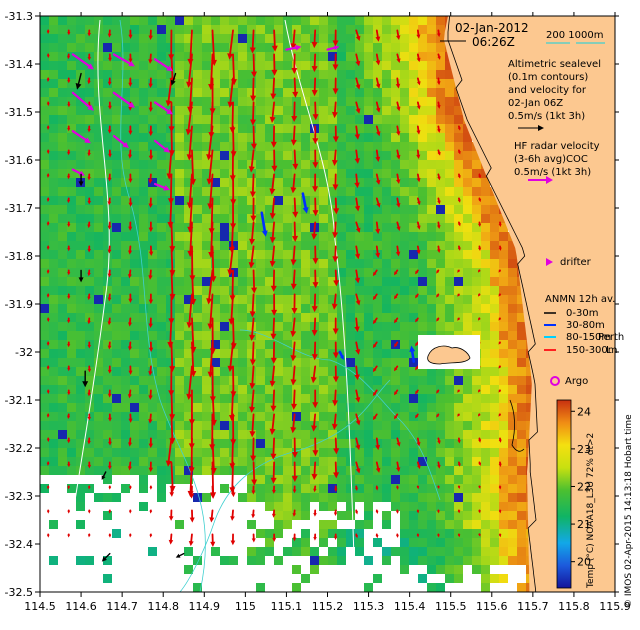  Describe the element at coordinates (298, 47) in the screenshot. I see `hf-radar-arrow-head` at that location.